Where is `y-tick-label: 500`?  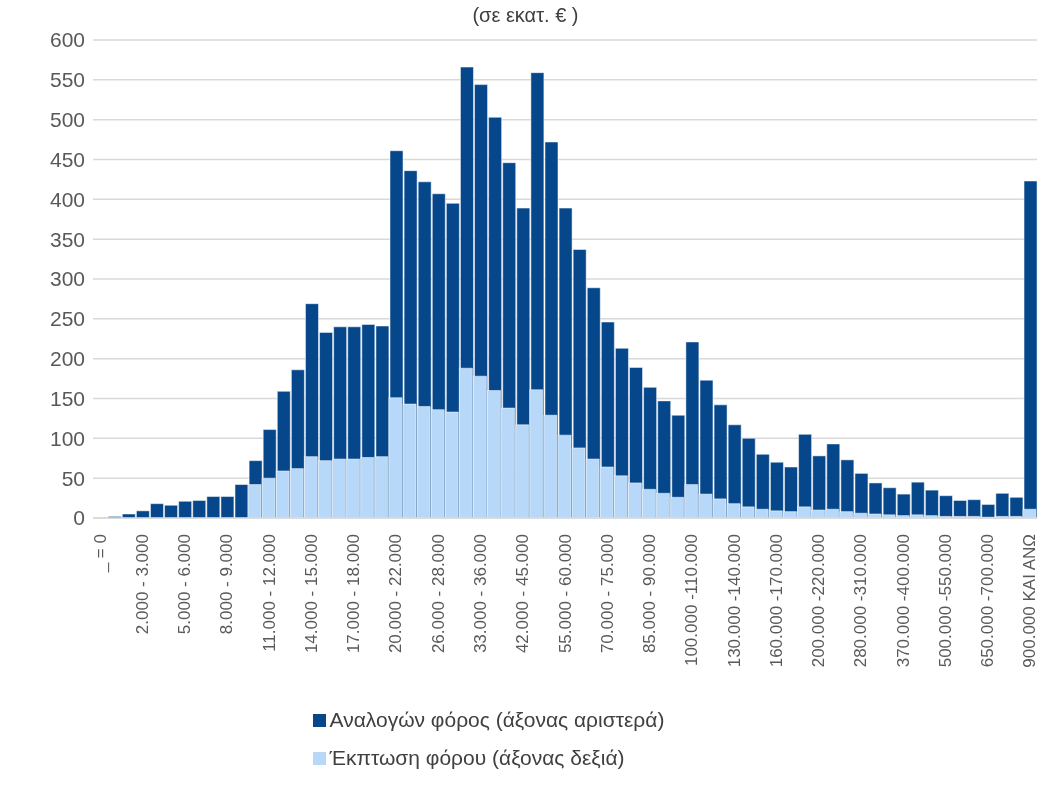 y-tick-label: 500 is located at coordinates (67, 120).